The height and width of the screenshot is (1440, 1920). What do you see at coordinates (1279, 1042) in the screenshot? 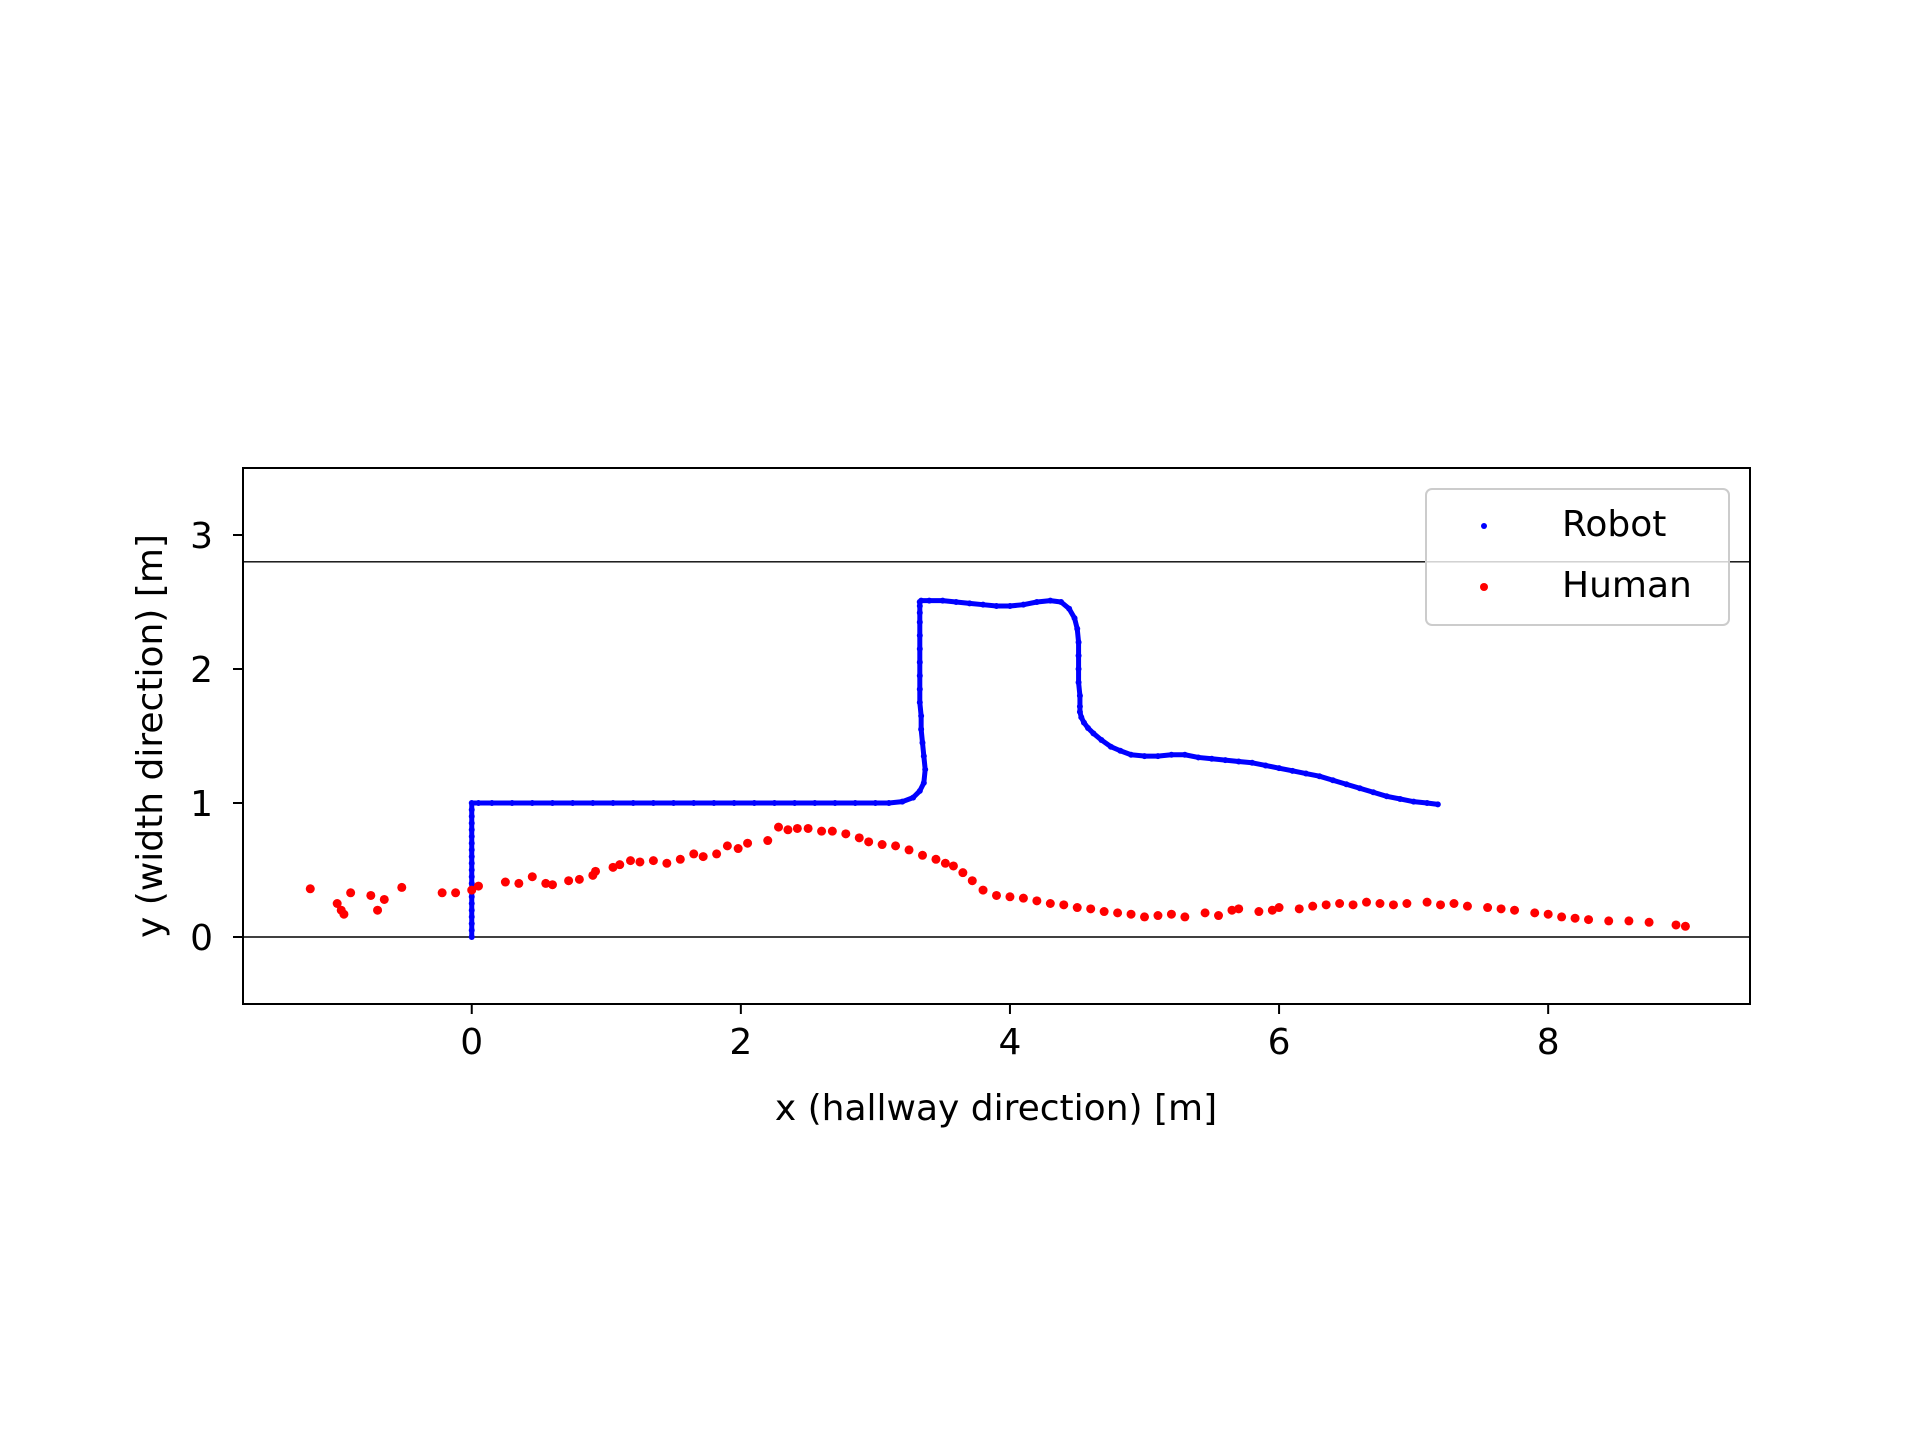
I see `x-tick-label: 6` at bounding box center [1279, 1042].